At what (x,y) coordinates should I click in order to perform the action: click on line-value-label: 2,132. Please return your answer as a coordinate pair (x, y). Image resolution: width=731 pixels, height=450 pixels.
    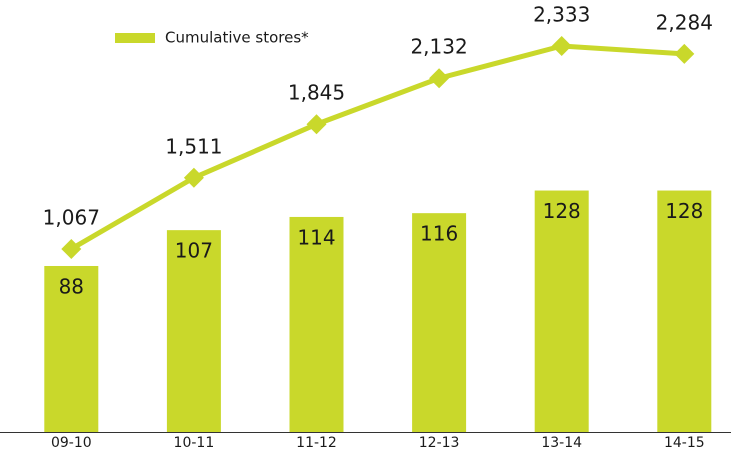
    Looking at the image, I should click on (438, 47).